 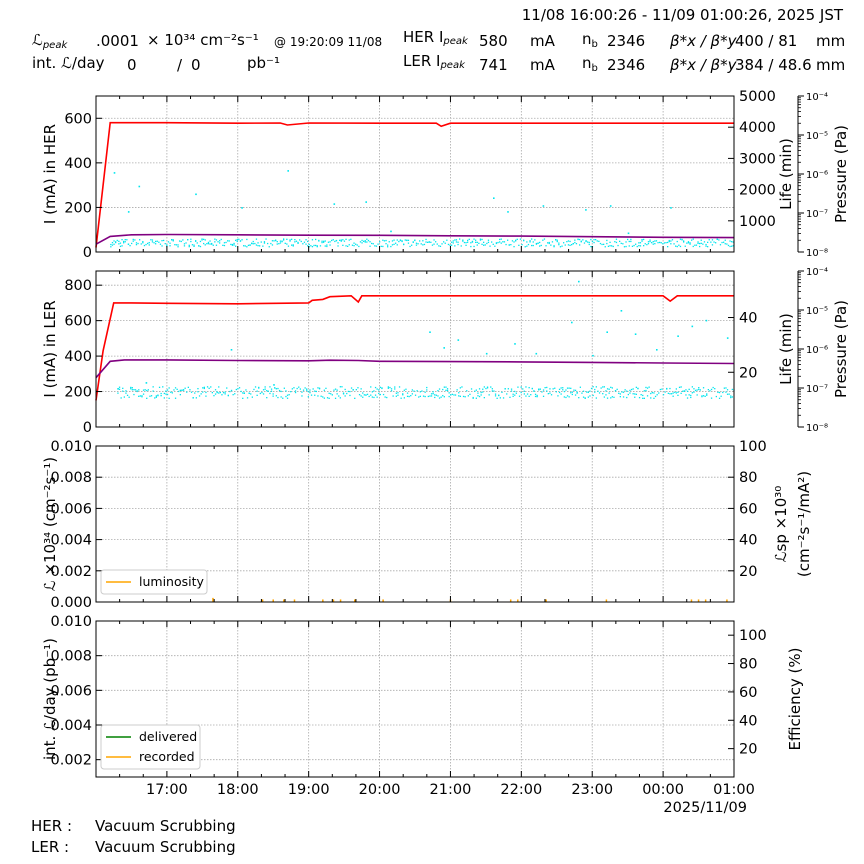 I want to click on y2-tick-label: 100, so click(x=753, y=636).